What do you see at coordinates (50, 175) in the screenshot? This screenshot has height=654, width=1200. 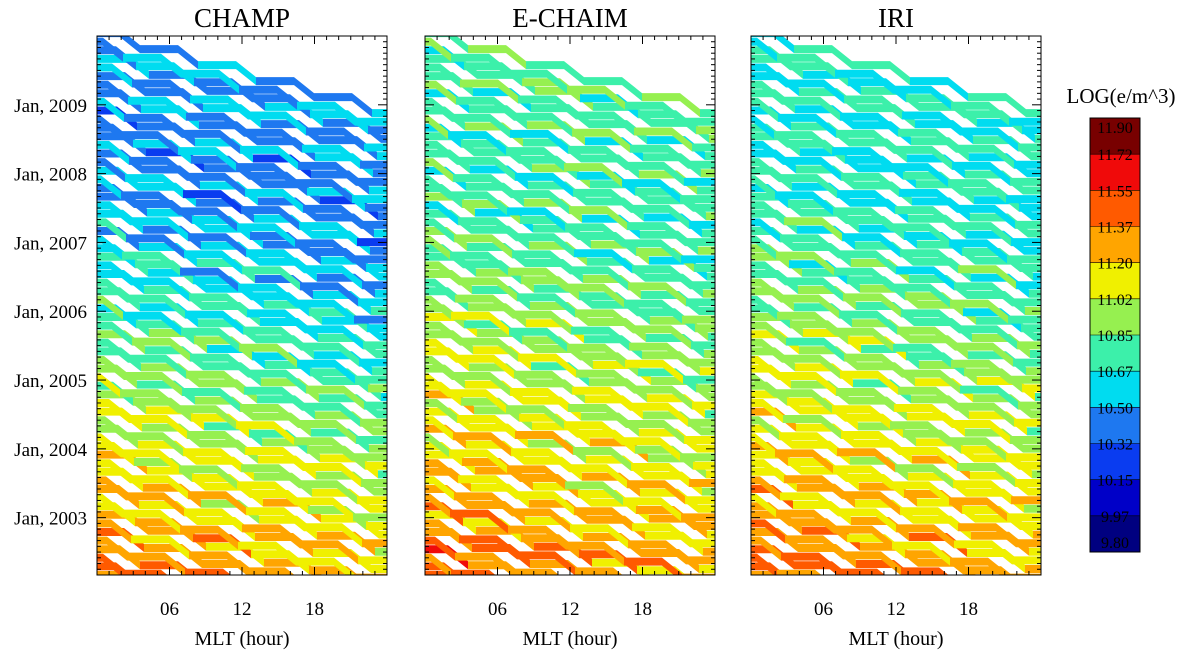 I see `y-tick-label: Jan, 2008` at bounding box center [50, 175].